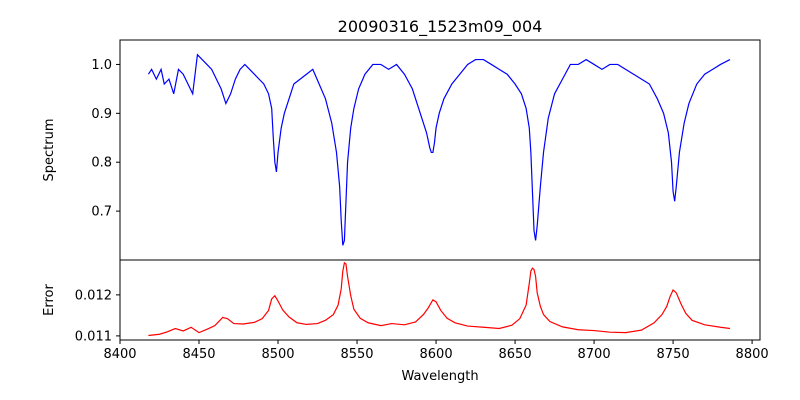 The width and height of the screenshot is (800, 400). I want to click on chart-title: 20090316_1523m09_004, so click(440, 27).